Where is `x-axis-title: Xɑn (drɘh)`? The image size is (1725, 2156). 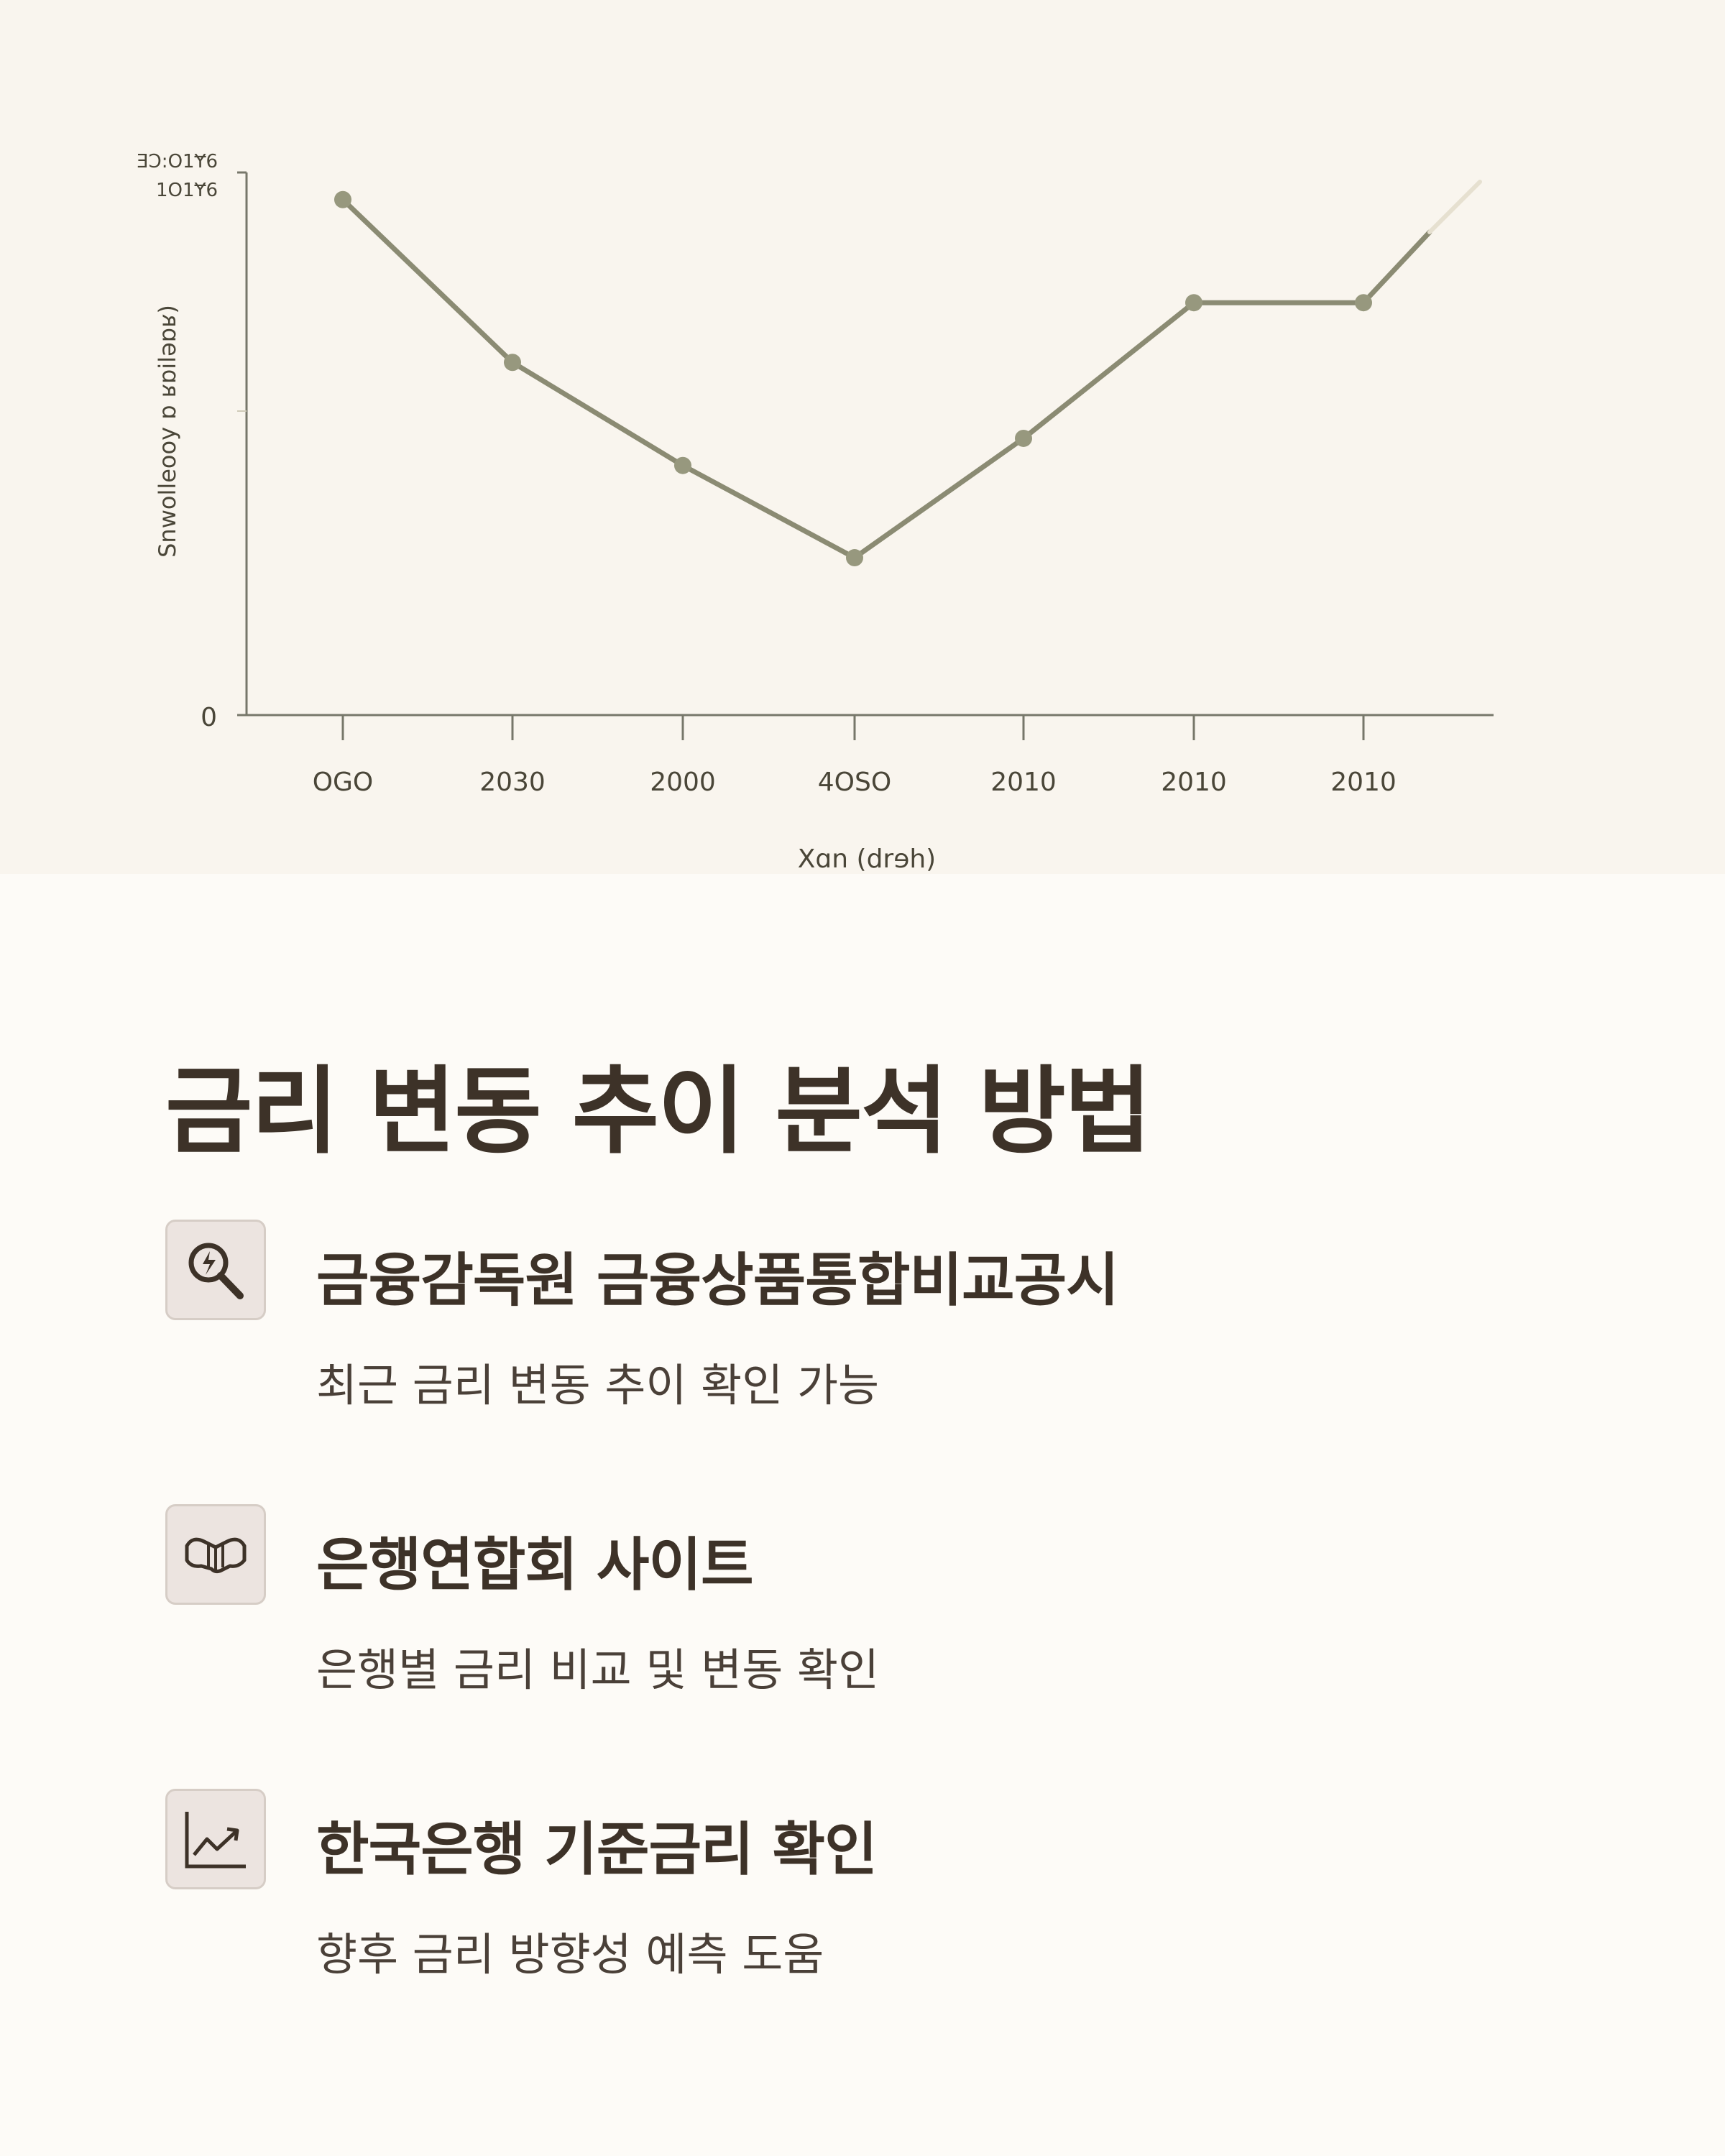
x-axis-title: Xɑn (drɘh) is located at coordinates (867, 859).